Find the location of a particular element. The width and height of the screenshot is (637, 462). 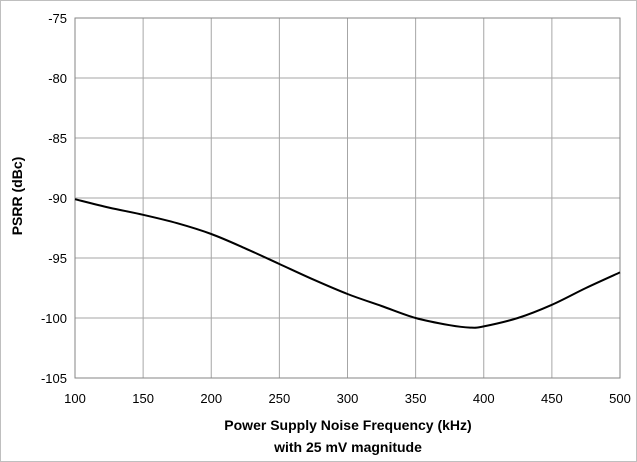

x-tick-label: 150 is located at coordinates (143, 398).